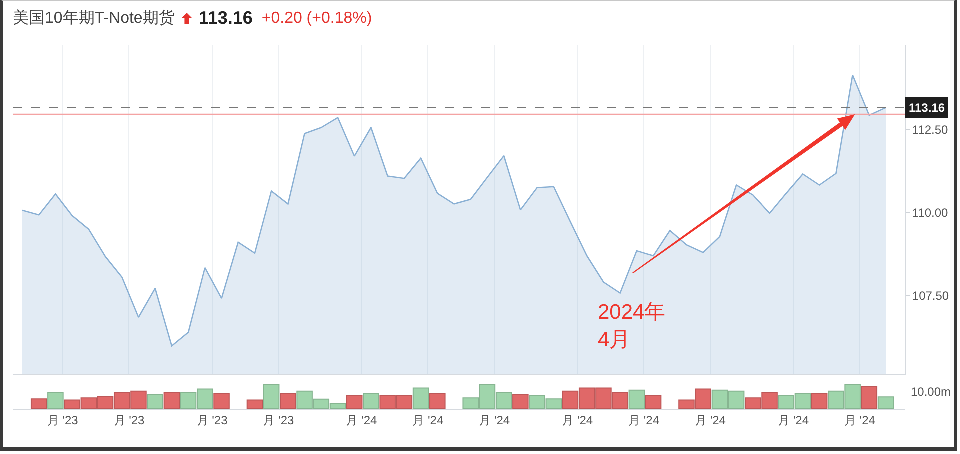 The width and height of the screenshot is (960, 454). Describe the element at coordinates (931, 296) in the screenshot. I see `y-tick-label: 107.50` at that location.